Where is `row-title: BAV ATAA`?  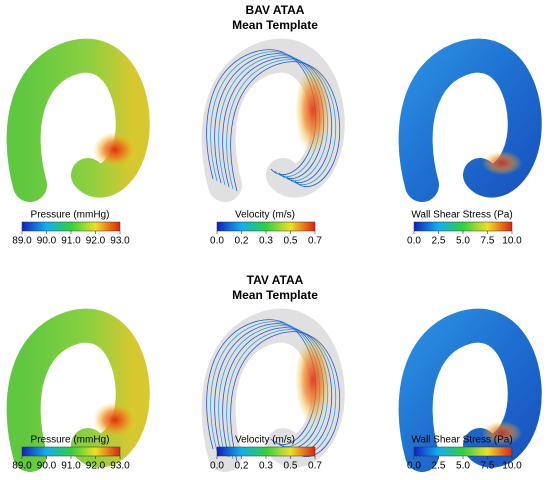 row-title: BAV ATAA is located at coordinates (275, 10).